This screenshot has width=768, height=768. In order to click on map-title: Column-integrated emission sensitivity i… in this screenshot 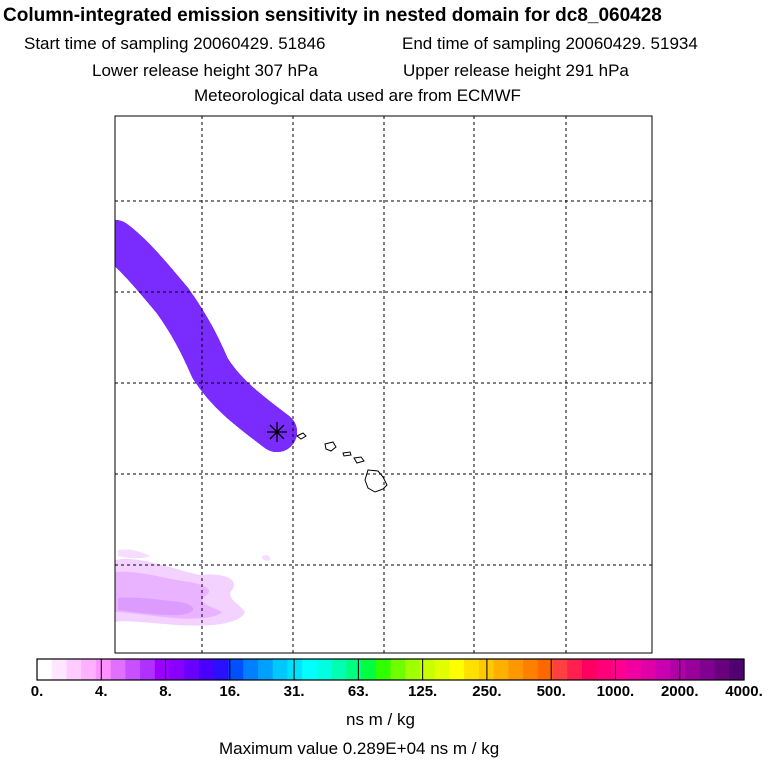, I will do `click(332, 15)`.